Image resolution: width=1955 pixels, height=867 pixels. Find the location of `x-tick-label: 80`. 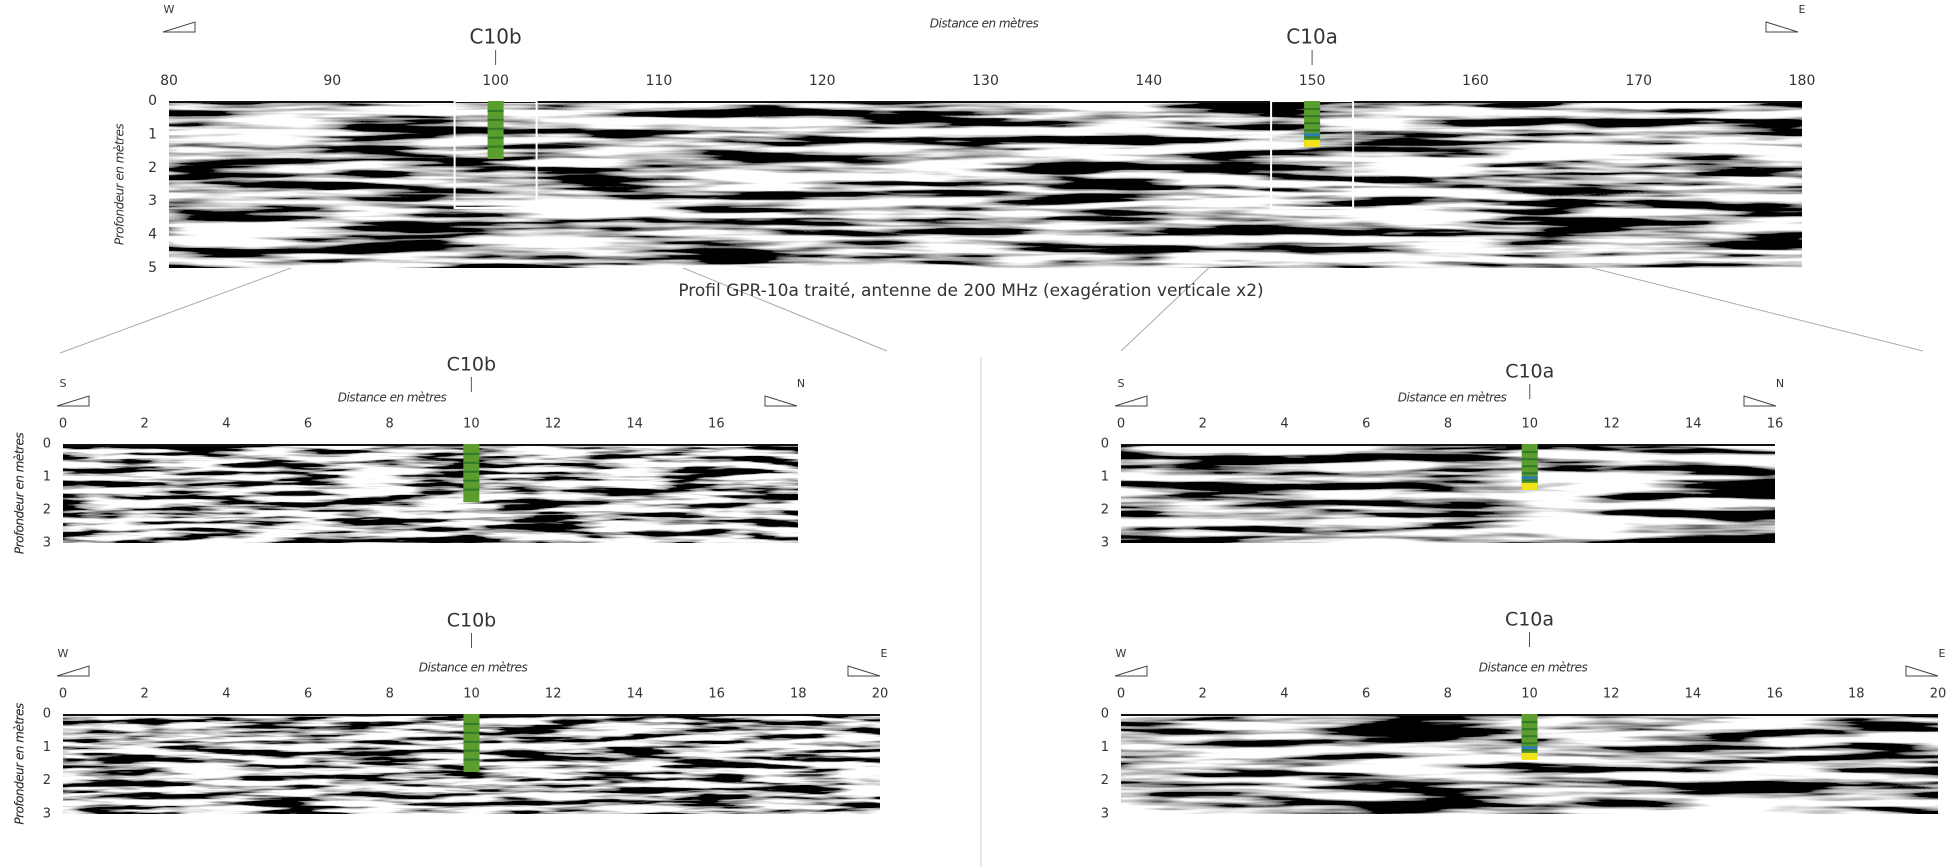

x-tick-label: 80 is located at coordinates (169, 81).